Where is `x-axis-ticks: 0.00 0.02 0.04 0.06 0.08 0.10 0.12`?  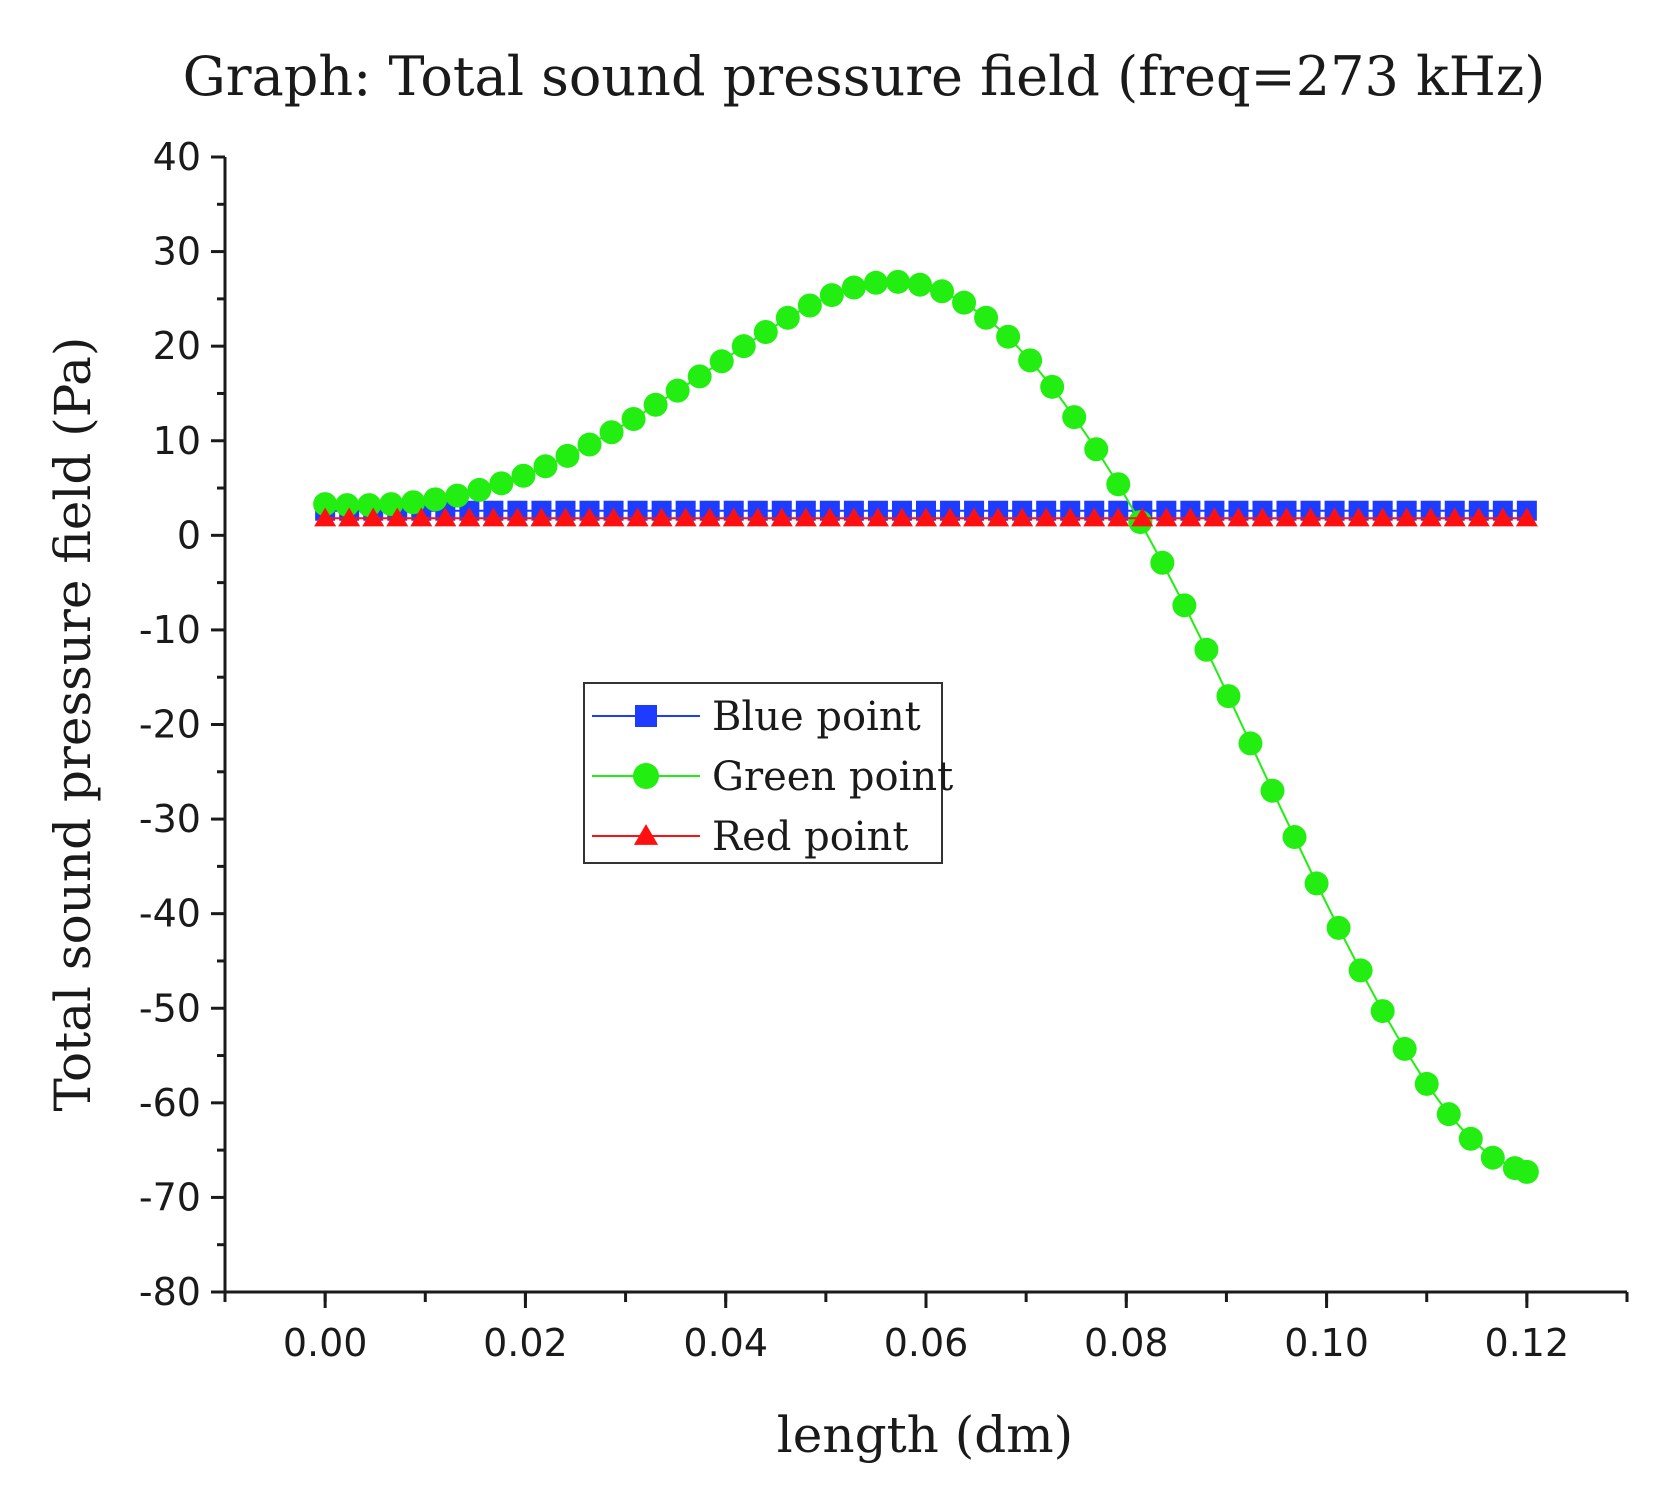
x-axis-ticks: 0.00 0.02 0.04 0.06 0.08 0.10 0.12 is located at coordinates (926, 1328).